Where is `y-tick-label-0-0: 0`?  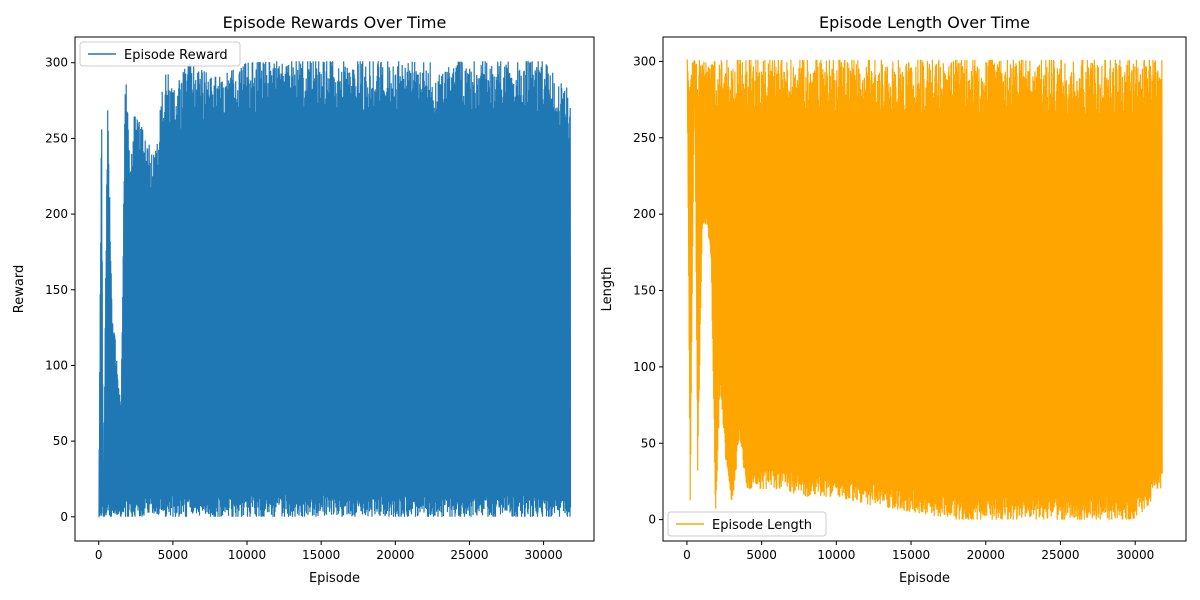
y-tick-label-0-0: 0 is located at coordinates (64, 517).